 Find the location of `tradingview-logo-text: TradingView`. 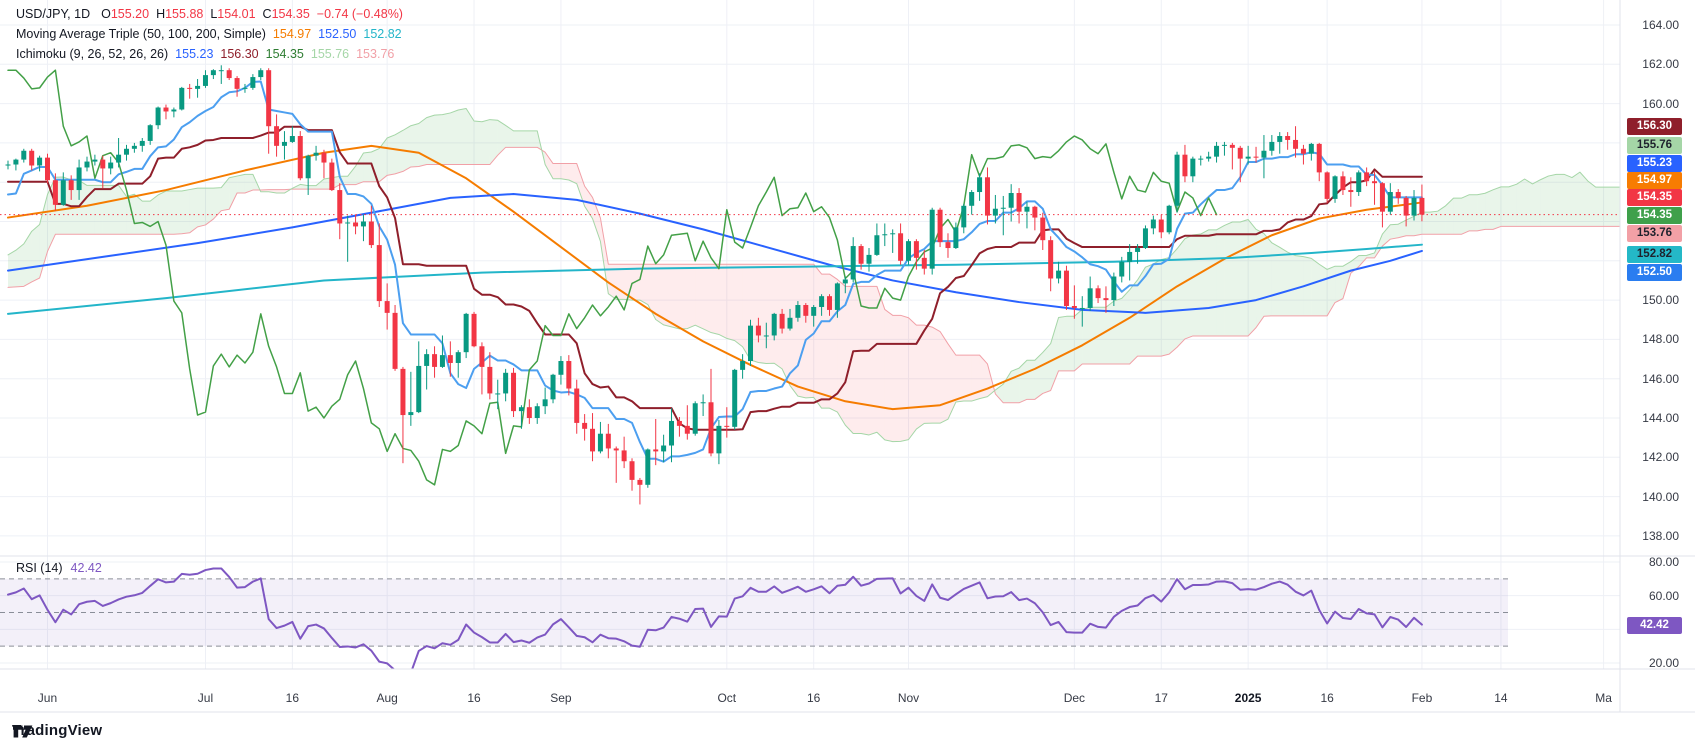

tradingview-logo-text: TradingView is located at coordinates (57, 730).